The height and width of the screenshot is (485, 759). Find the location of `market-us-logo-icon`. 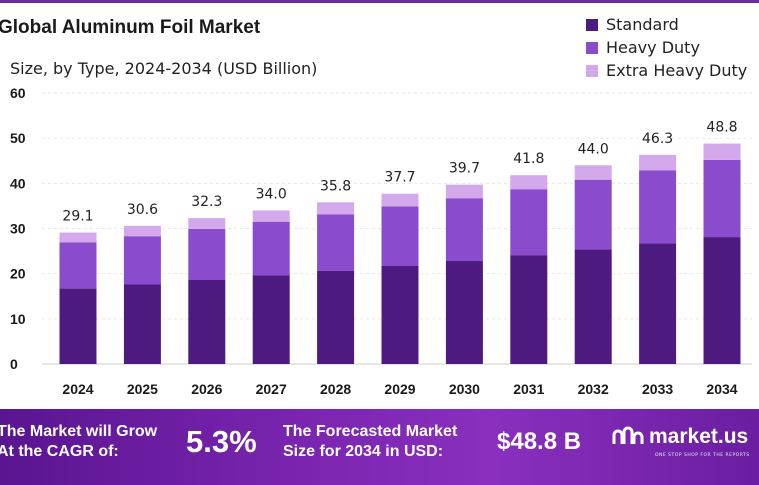

market-us-logo-icon is located at coordinates (628, 435).